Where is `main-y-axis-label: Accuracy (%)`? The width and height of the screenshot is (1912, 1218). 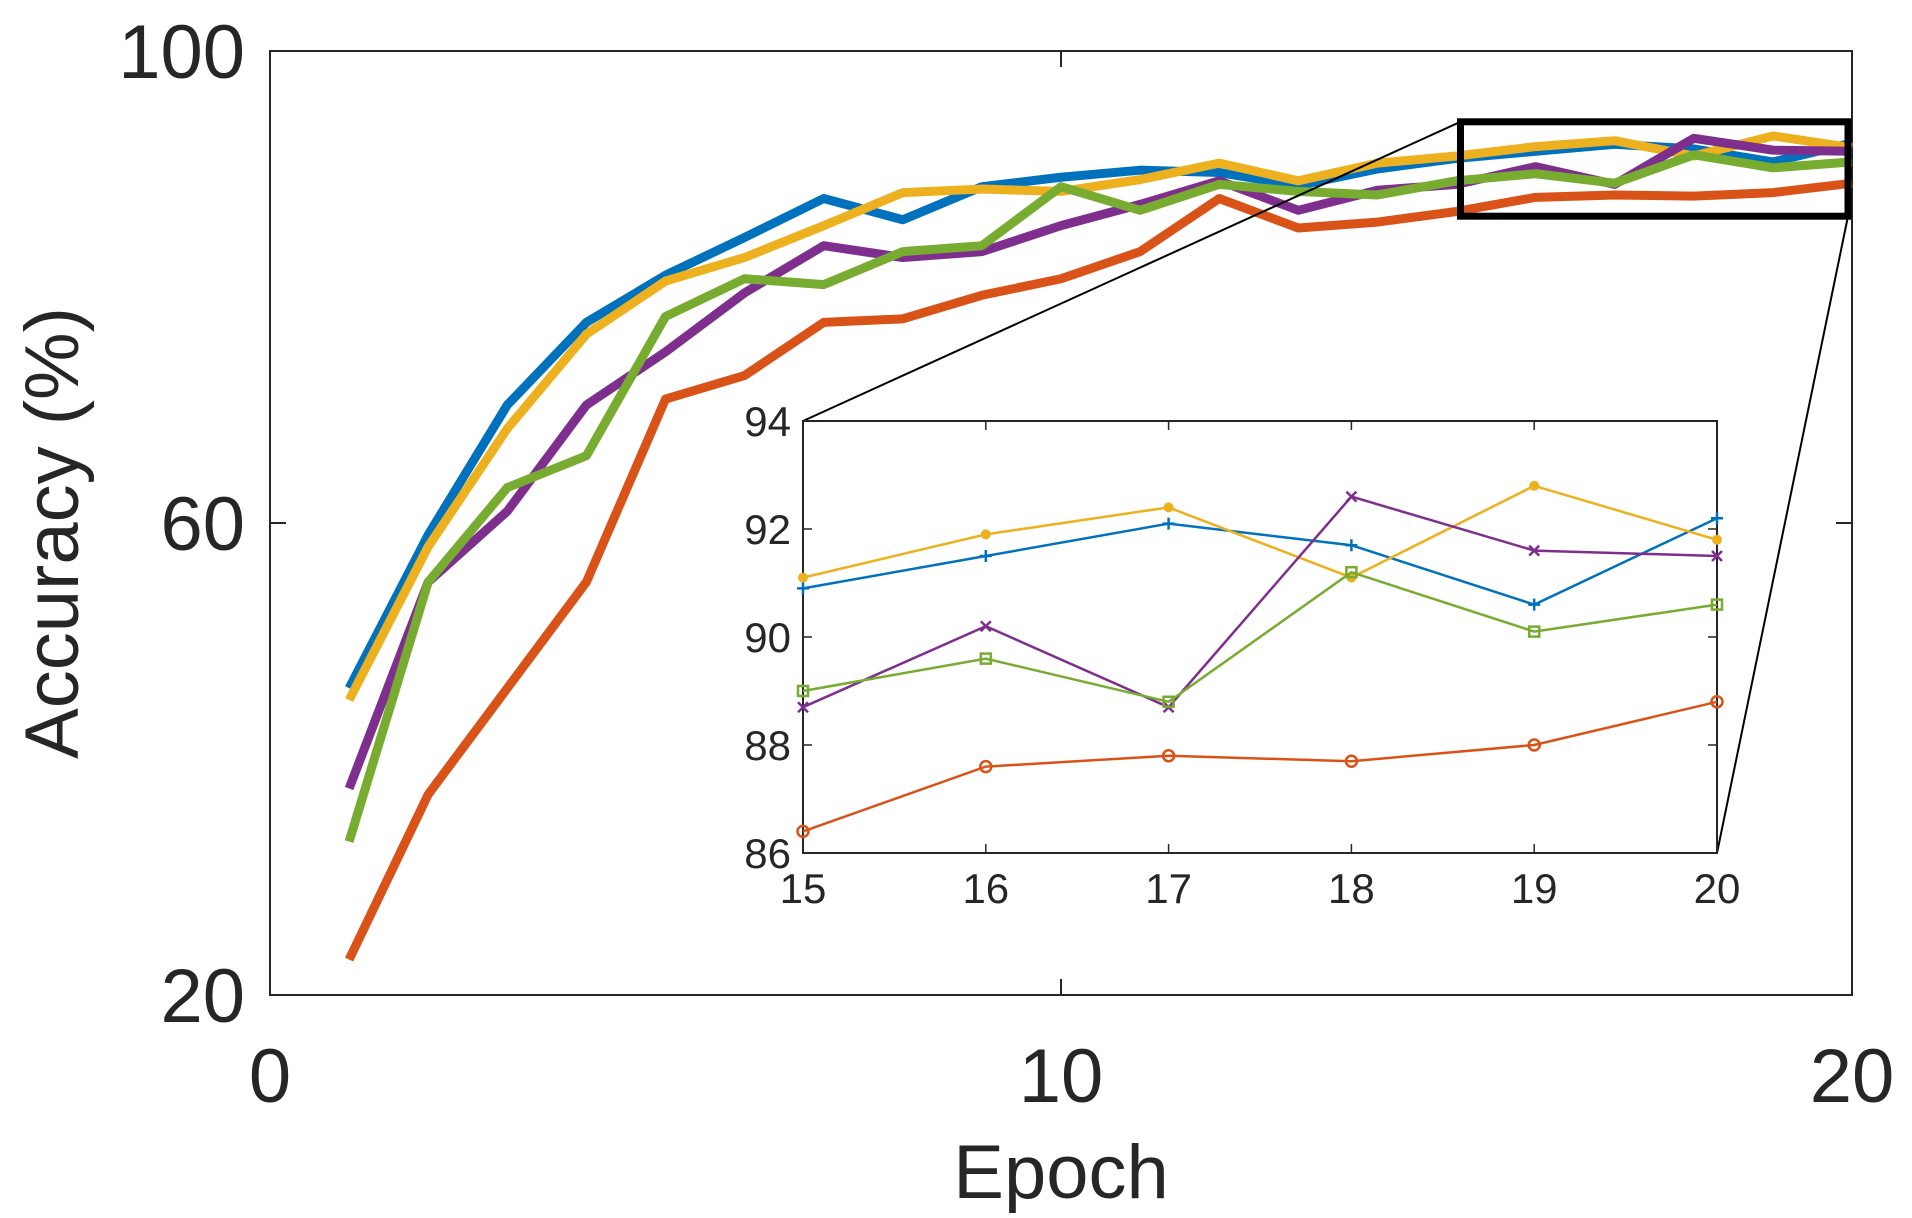 main-y-axis-label: Accuracy (%) is located at coordinates (52, 533).